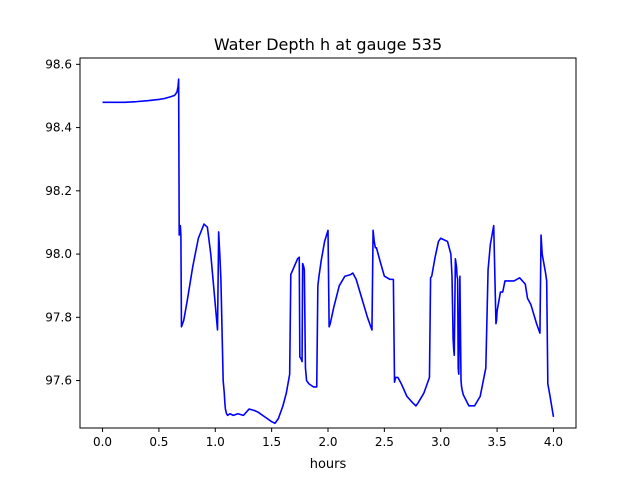 The width and height of the screenshot is (640, 484). What do you see at coordinates (328, 464) in the screenshot?
I see `x-axis-label: hours` at bounding box center [328, 464].